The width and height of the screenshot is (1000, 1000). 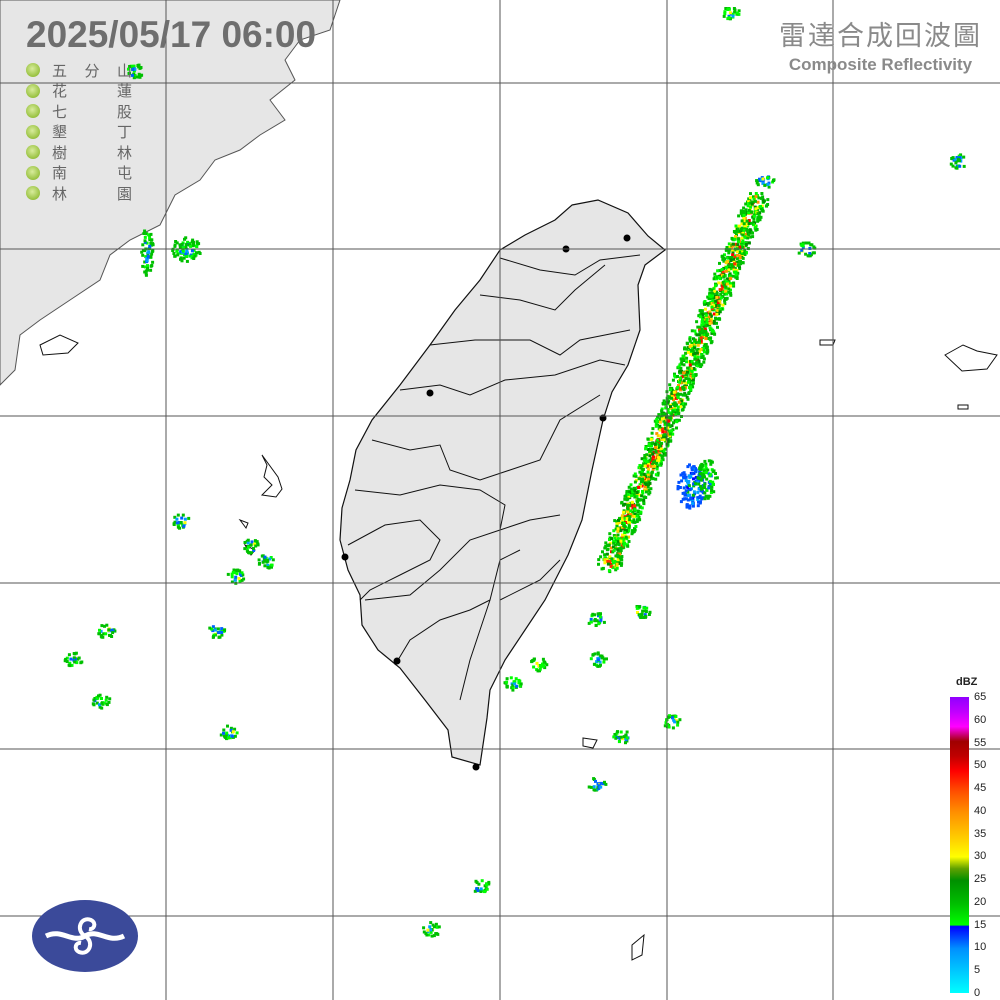 What do you see at coordinates (880, 64) in the screenshot?
I see `product-title-en: Composite Reflectivity` at bounding box center [880, 64].